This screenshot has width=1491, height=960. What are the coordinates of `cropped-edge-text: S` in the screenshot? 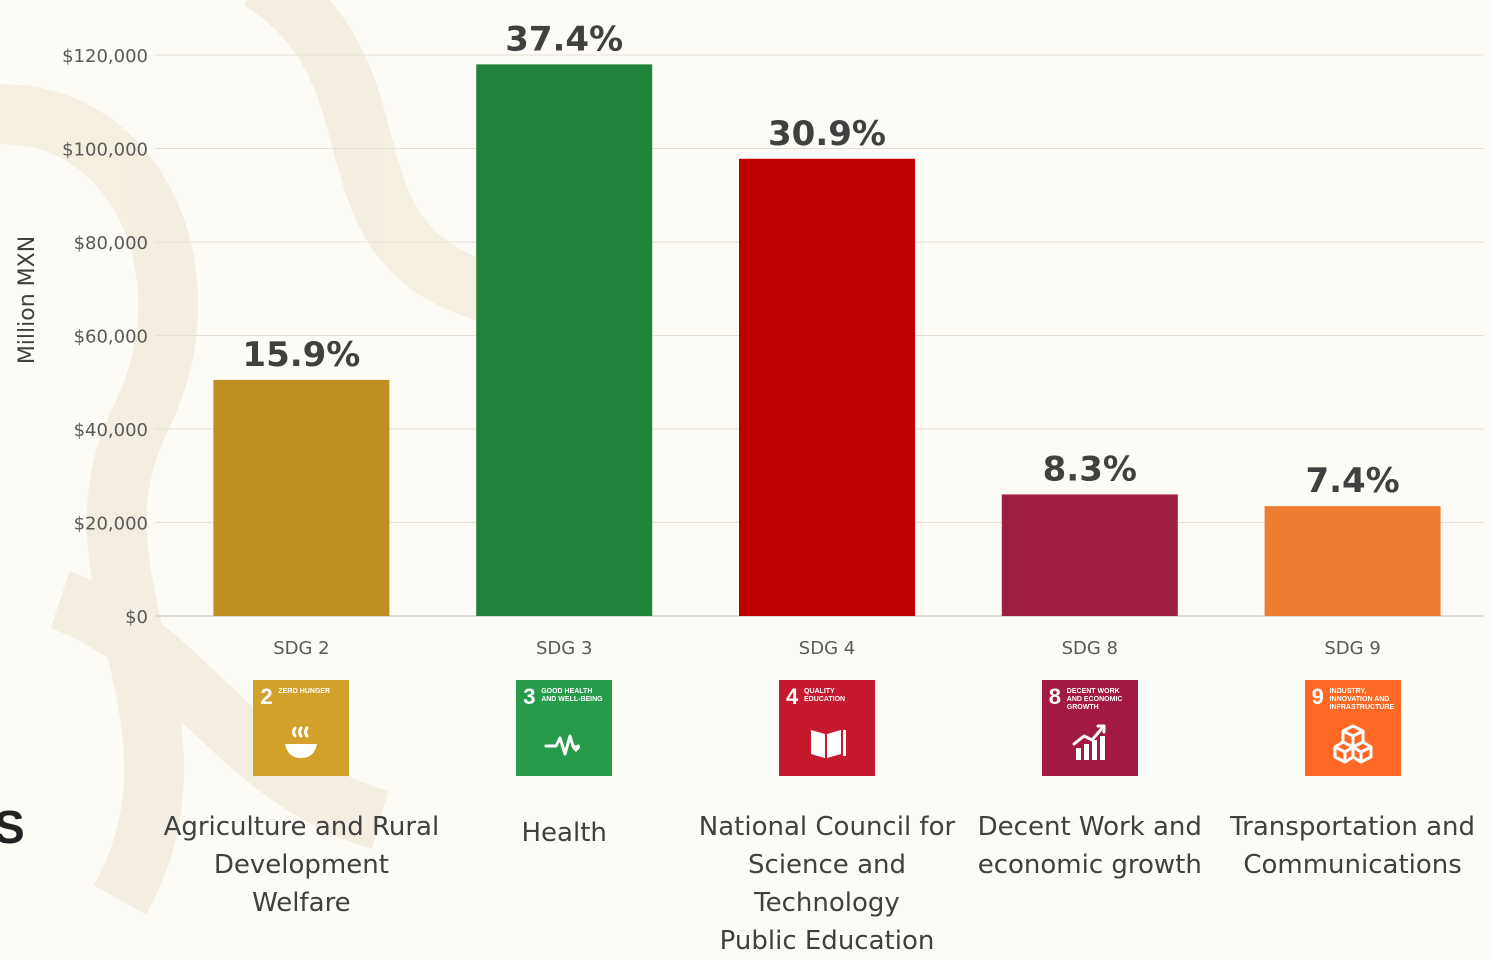 It's located at (12, 827).